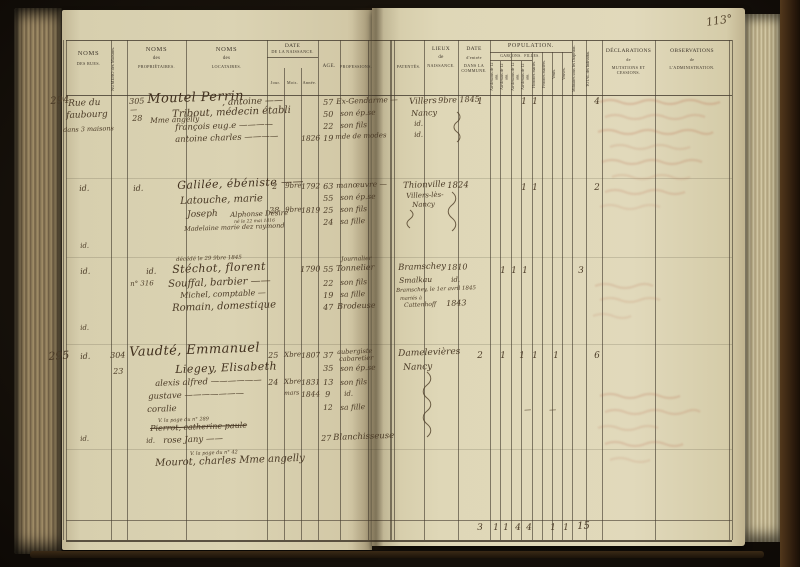 The image size is (800, 567). What do you see at coordinates (356, 305) in the screenshot?
I see `handwritten-entry: Brodeuse` at bounding box center [356, 305].